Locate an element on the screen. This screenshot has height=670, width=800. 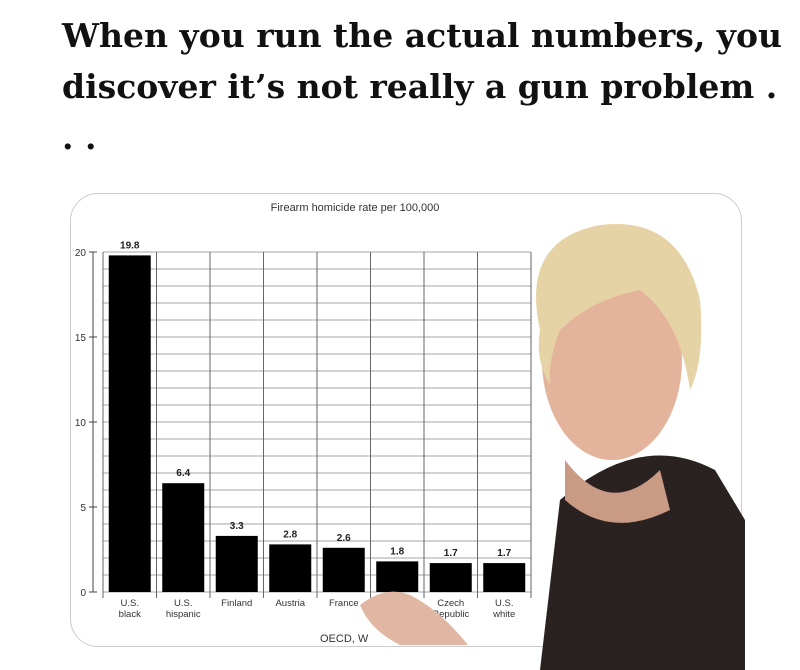
y-tick-label: 15 is located at coordinates (81, 338).